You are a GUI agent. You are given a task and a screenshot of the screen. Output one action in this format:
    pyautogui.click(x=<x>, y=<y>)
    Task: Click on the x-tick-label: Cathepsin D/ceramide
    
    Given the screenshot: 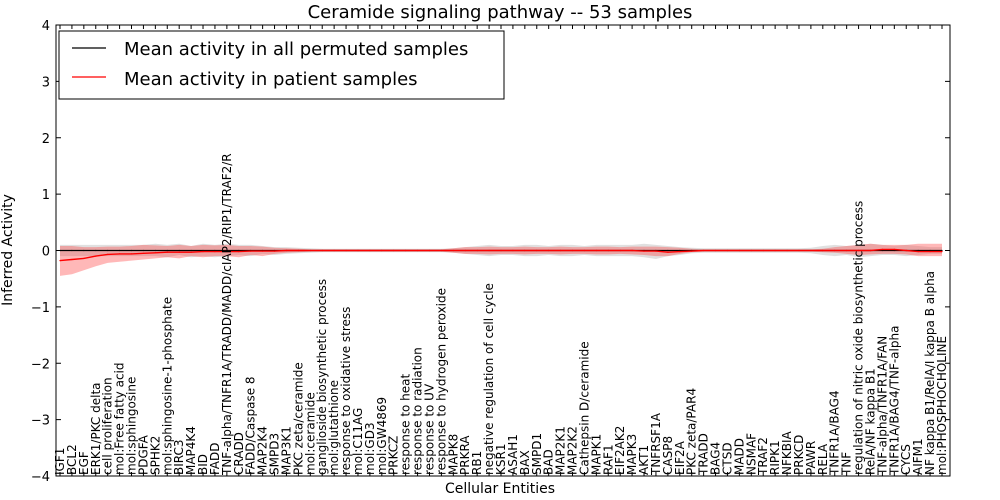 What is the action you would take?
    pyautogui.click(x=584, y=408)
    